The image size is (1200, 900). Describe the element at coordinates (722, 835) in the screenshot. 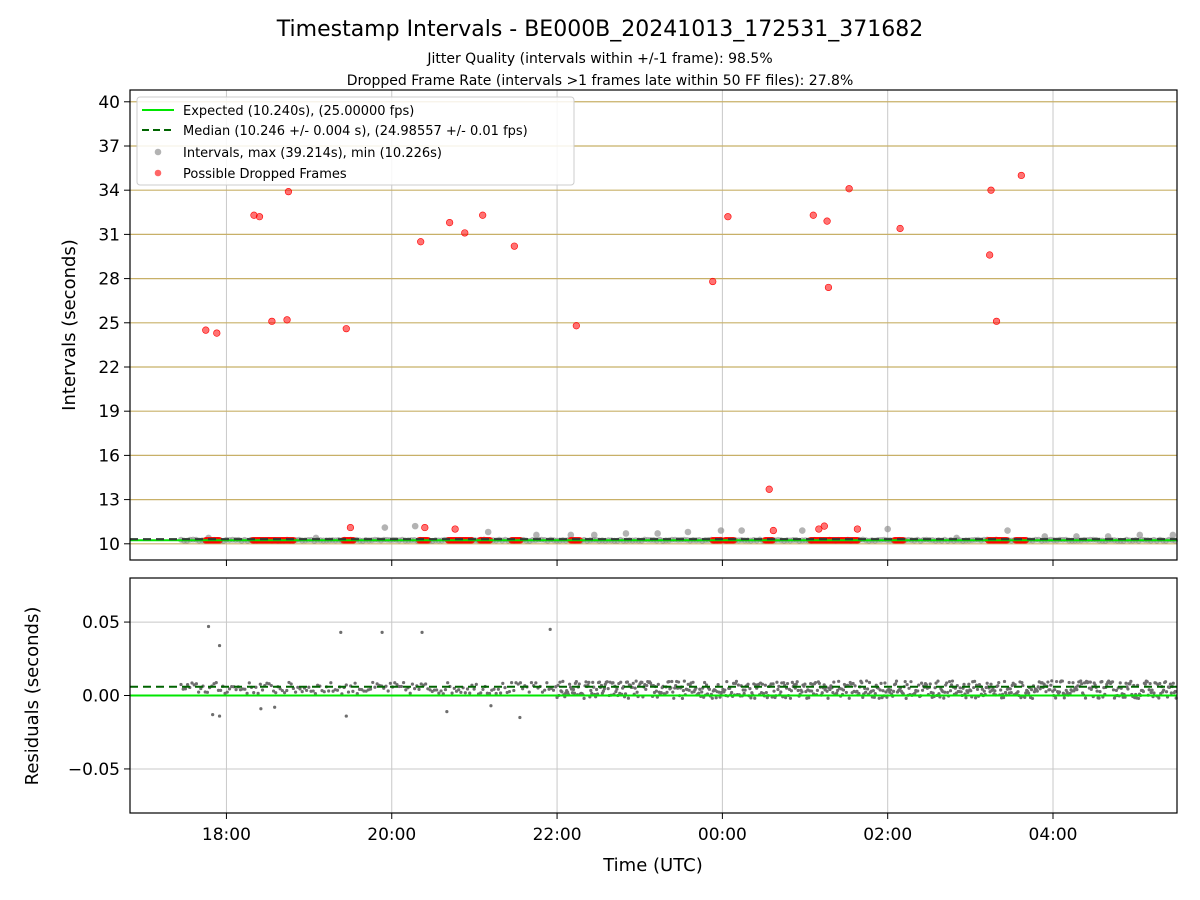

I see `x-tick-label: 00:00` at that location.